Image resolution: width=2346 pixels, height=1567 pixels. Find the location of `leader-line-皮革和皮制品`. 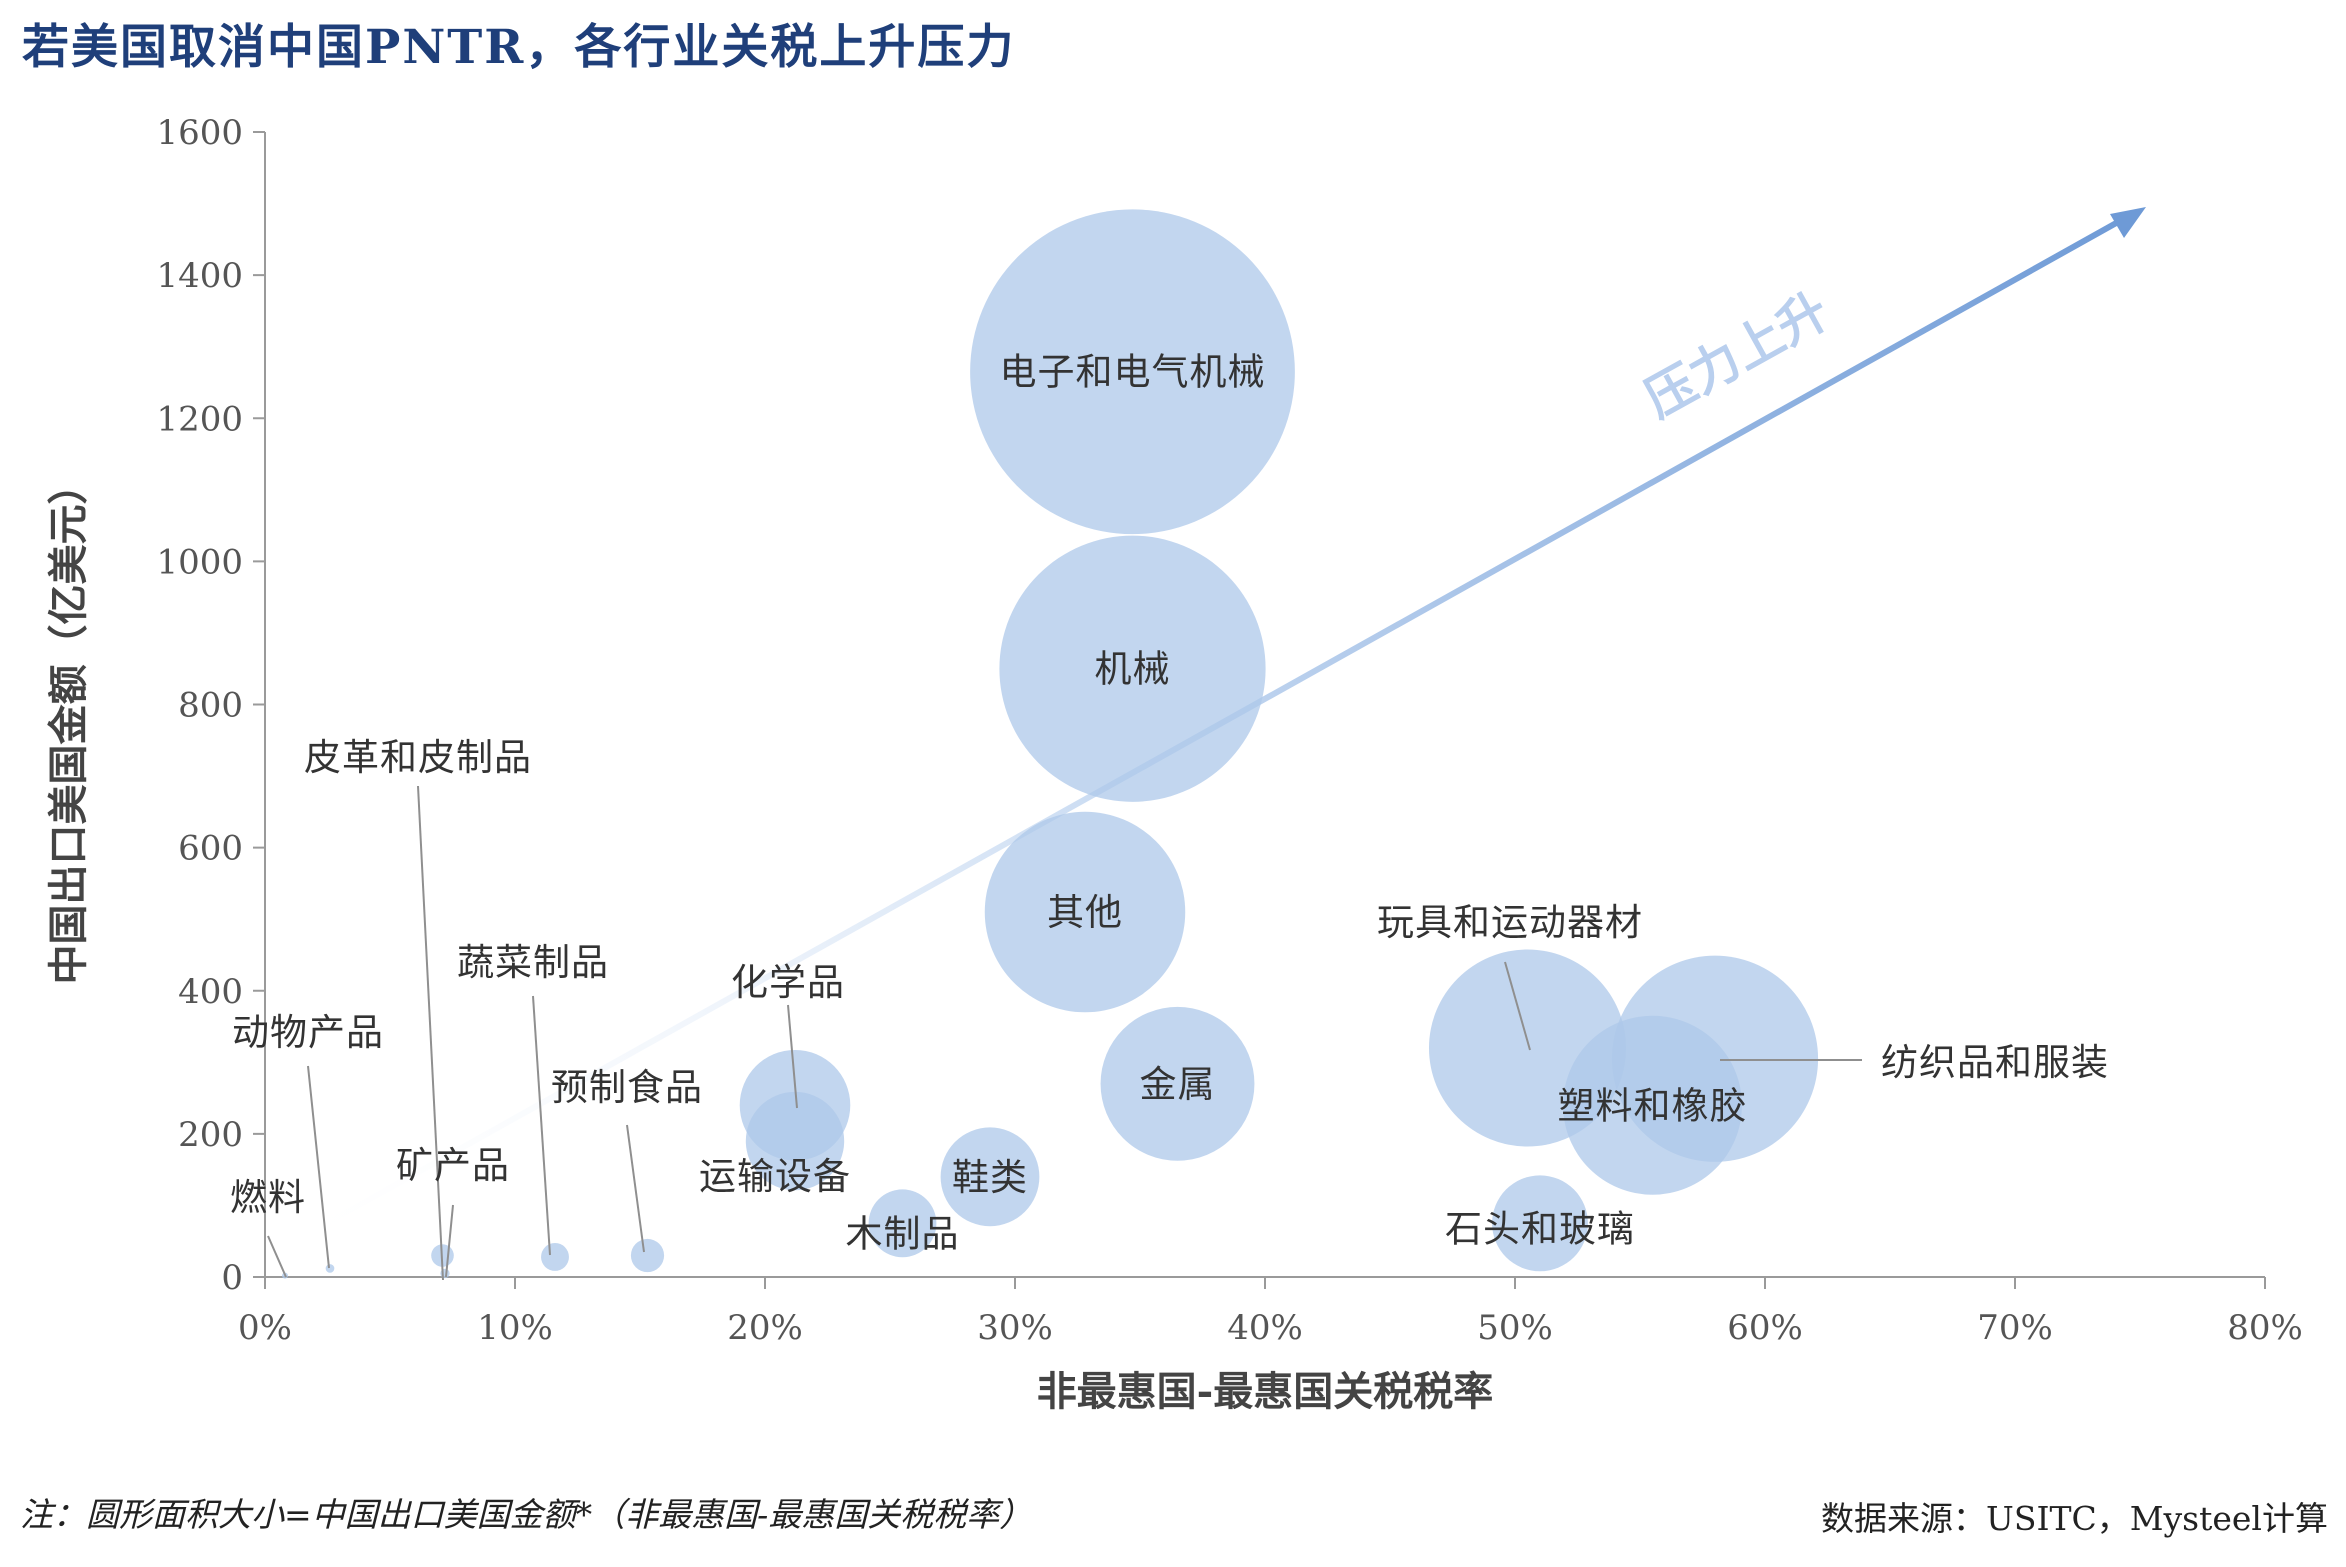

leader-line-皮革和皮制品 is located at coordinates (430, 1033).